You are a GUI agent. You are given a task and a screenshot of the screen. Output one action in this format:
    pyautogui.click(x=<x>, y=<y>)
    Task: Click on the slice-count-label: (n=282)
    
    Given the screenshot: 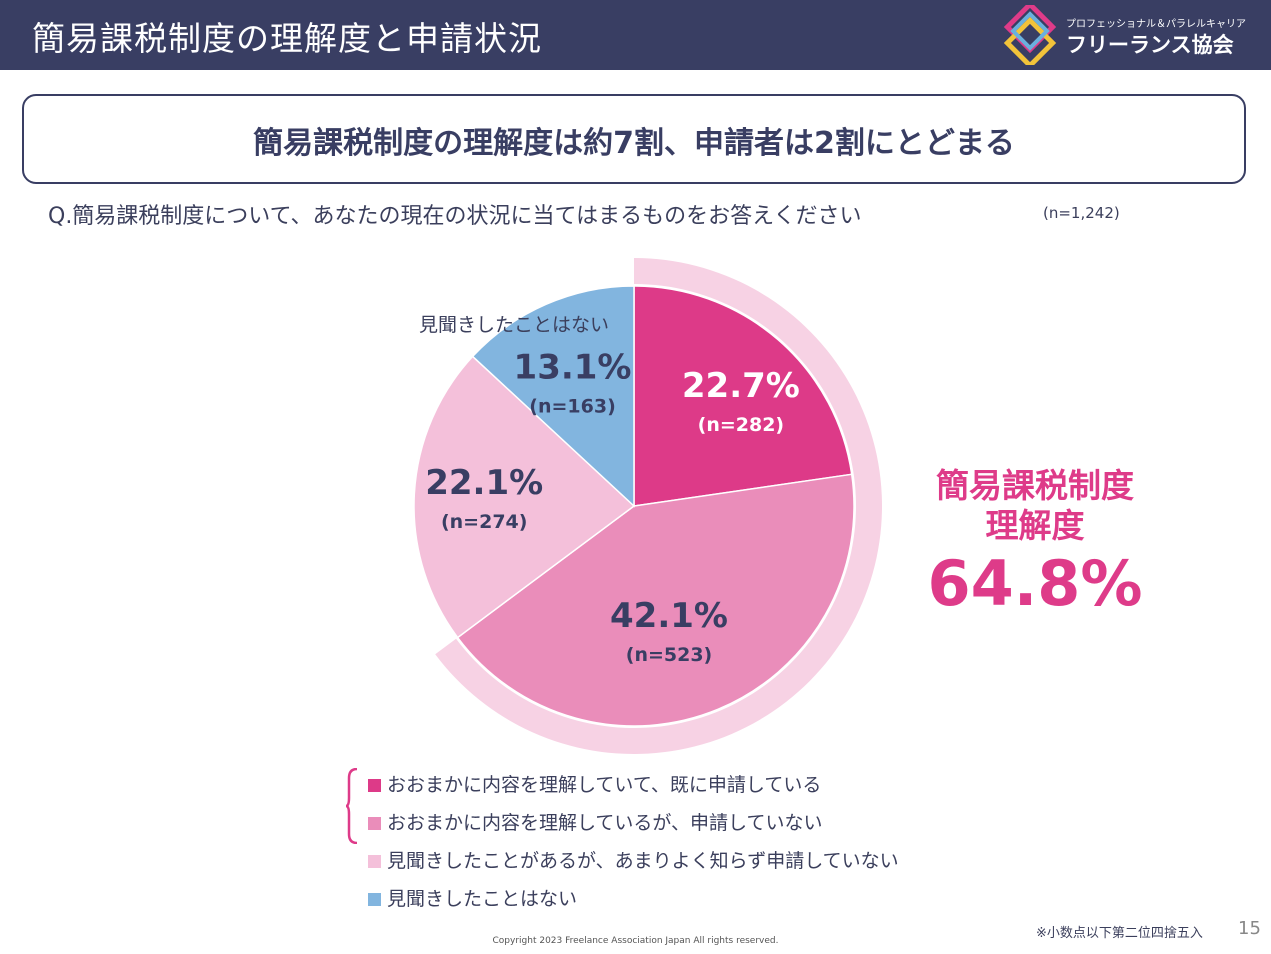 What is the action you would take?
    pyautogui.click(x=741, y=425)
    